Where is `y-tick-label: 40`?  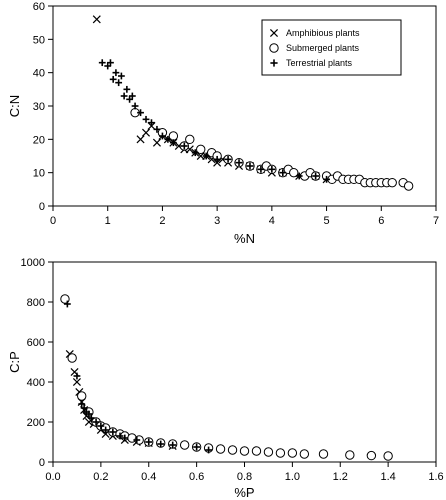 y-tick-label: 40 is located at coordinates (39, 74).